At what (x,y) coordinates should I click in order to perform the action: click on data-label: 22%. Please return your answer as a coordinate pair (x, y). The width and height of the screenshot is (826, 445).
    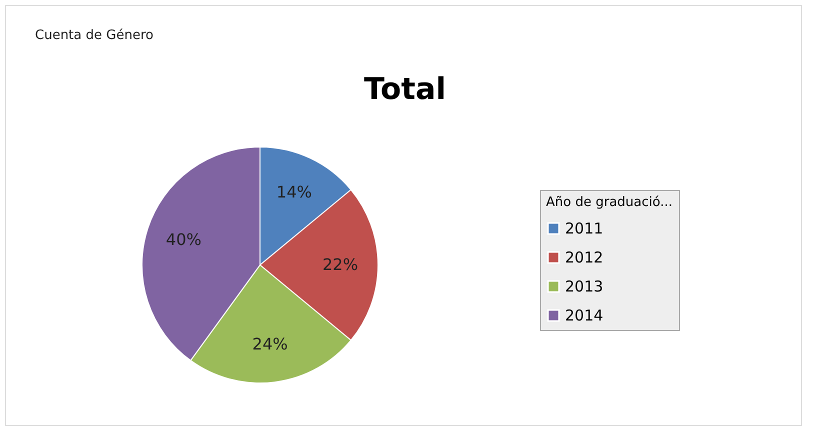
    Looking at the image, I should click on (340, 264).